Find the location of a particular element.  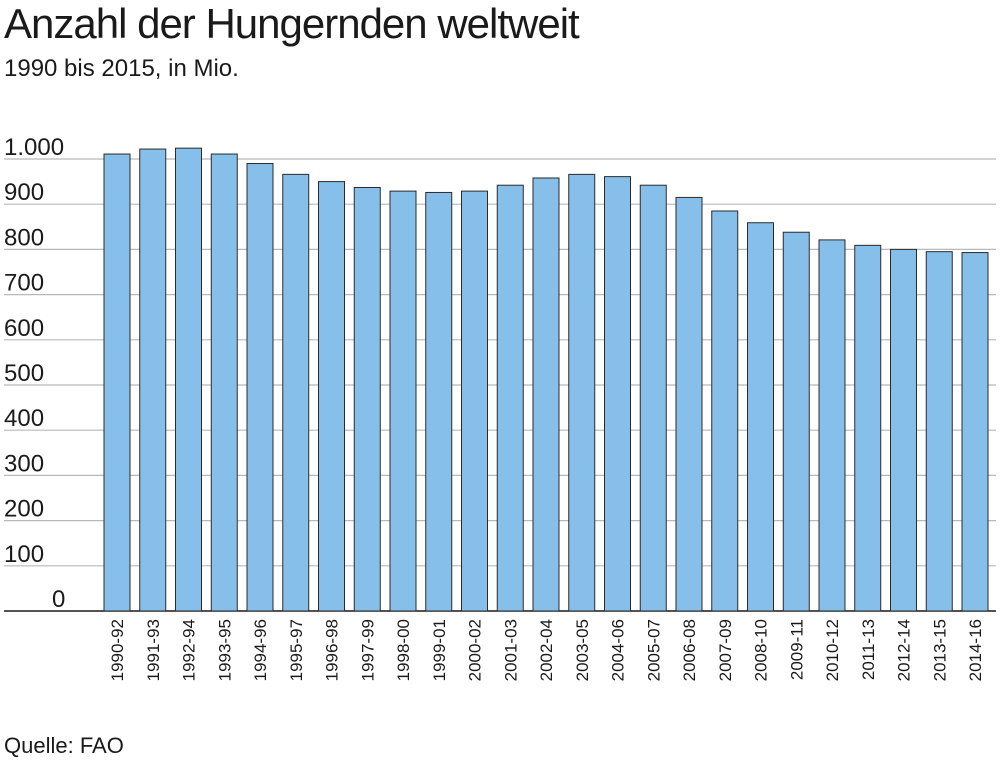

x-tick-label: 2005-07 is located at coordinates (653, 650).